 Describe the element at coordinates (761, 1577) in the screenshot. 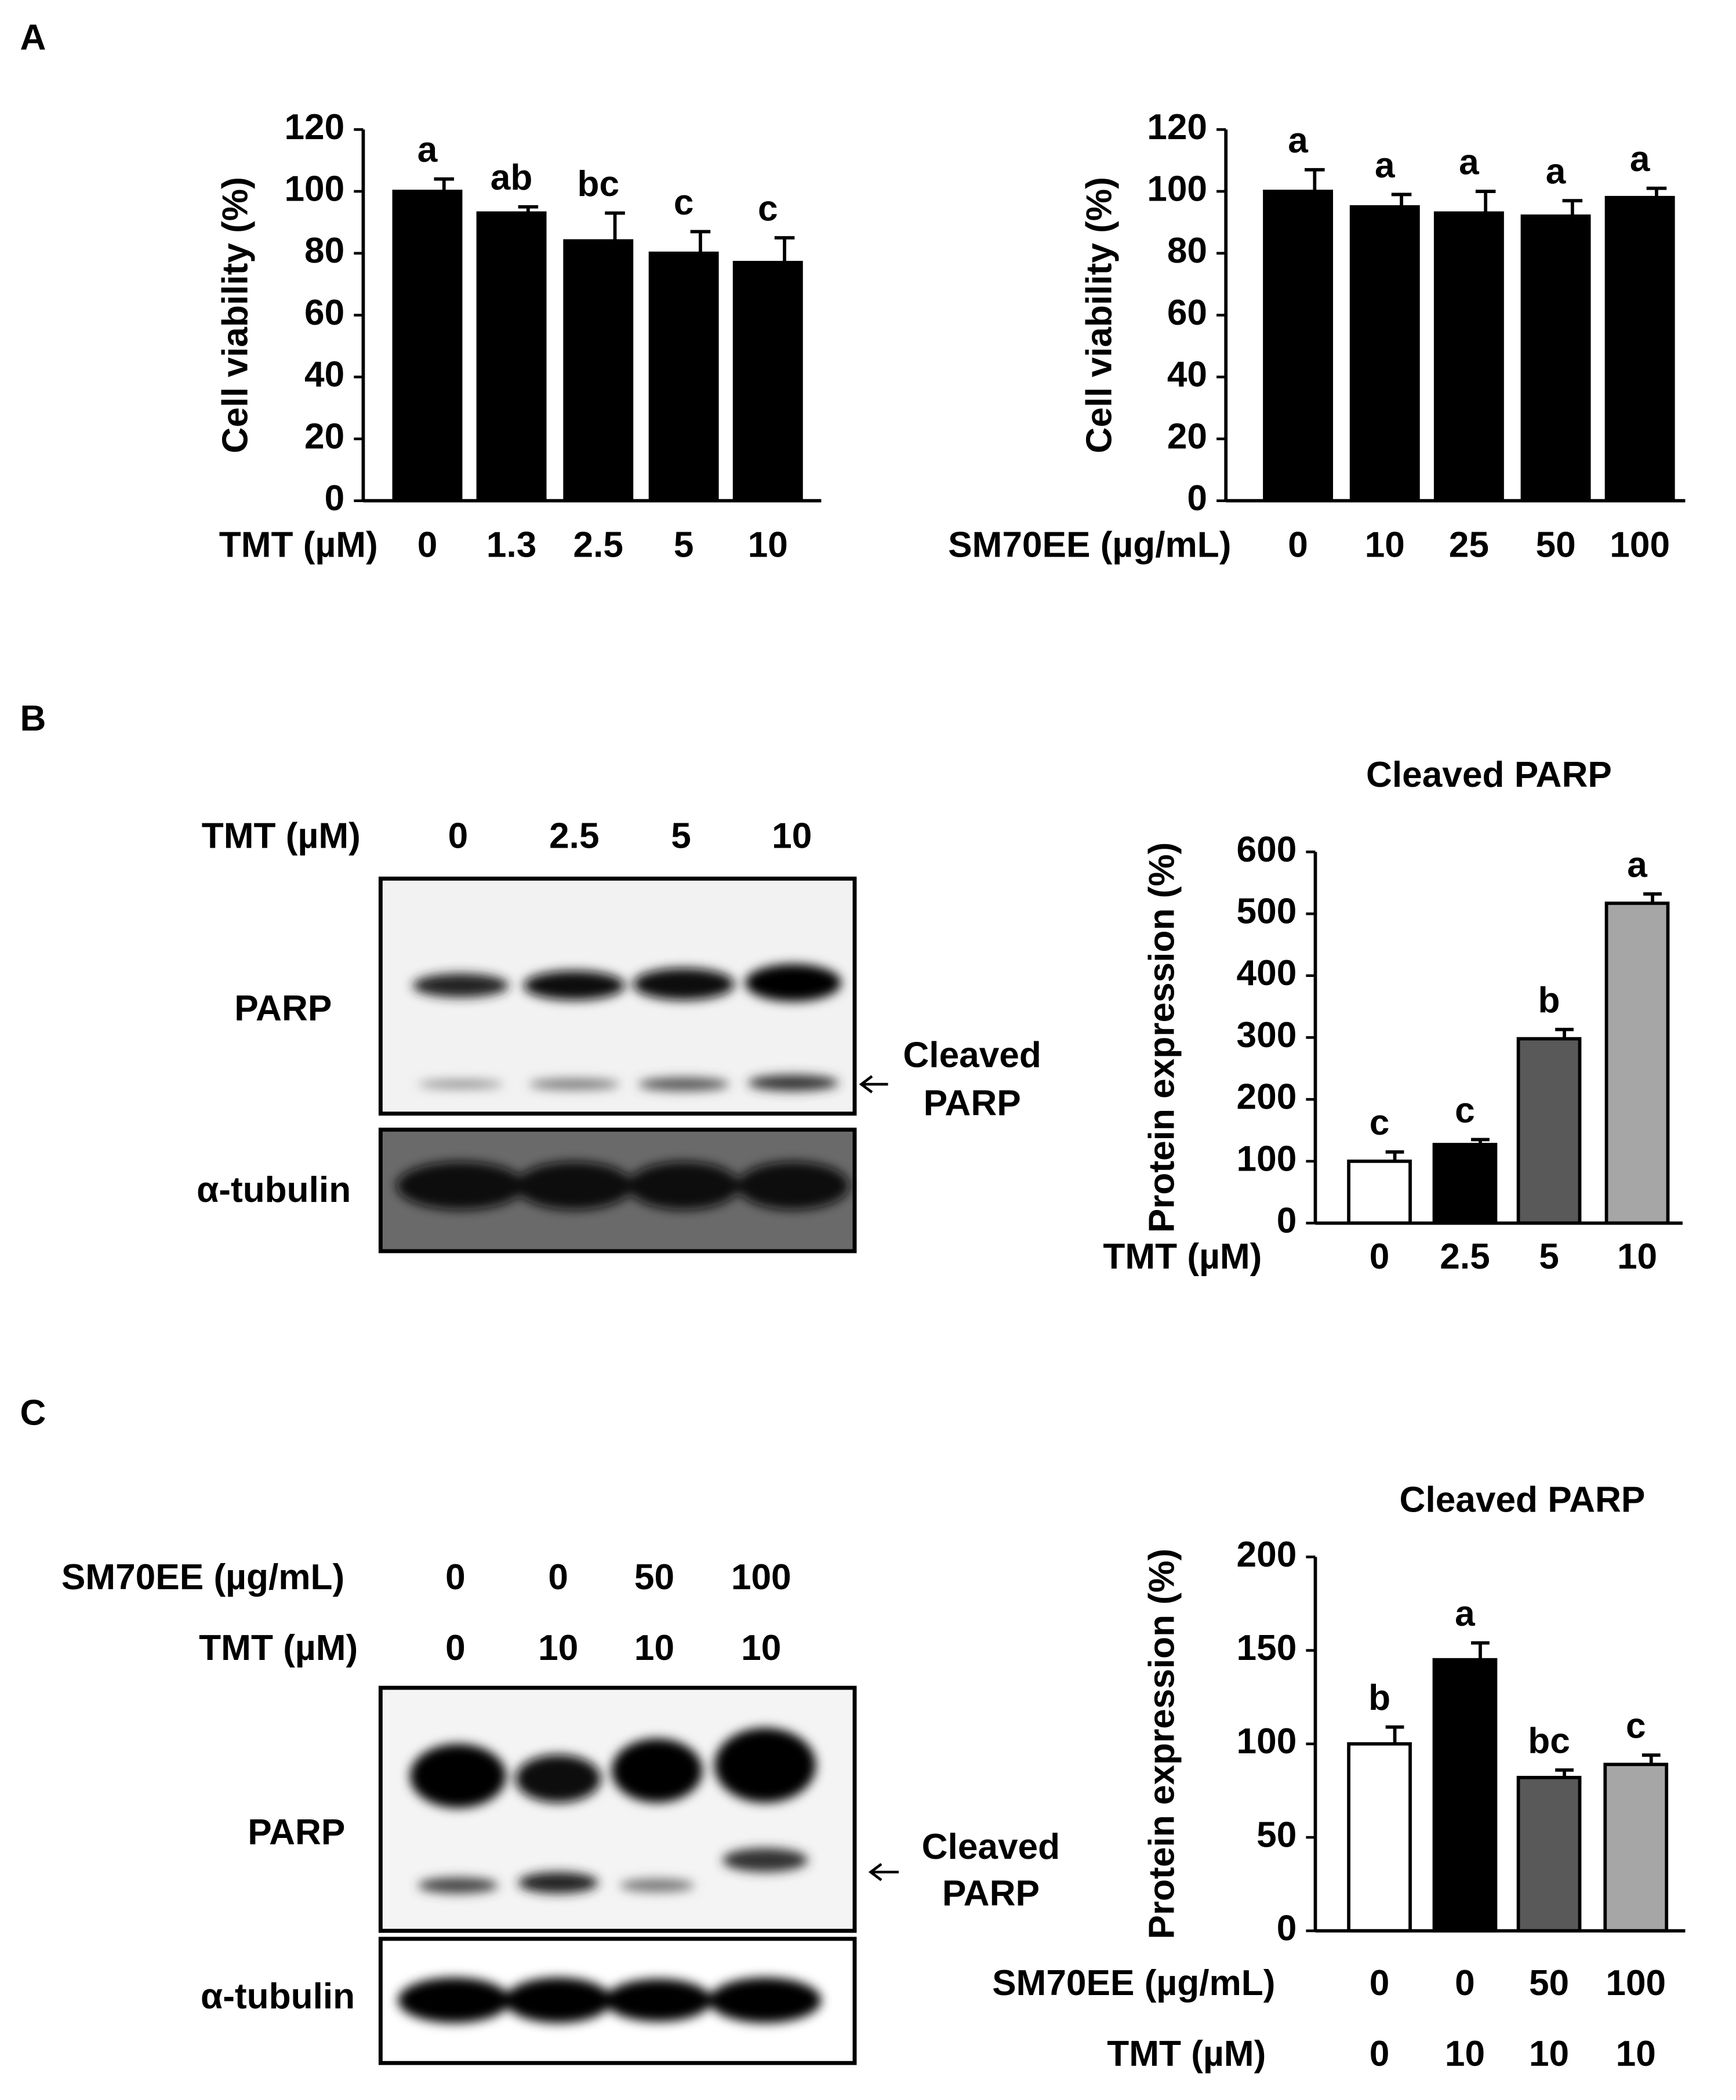

I see `lane-label: 100` at that location.